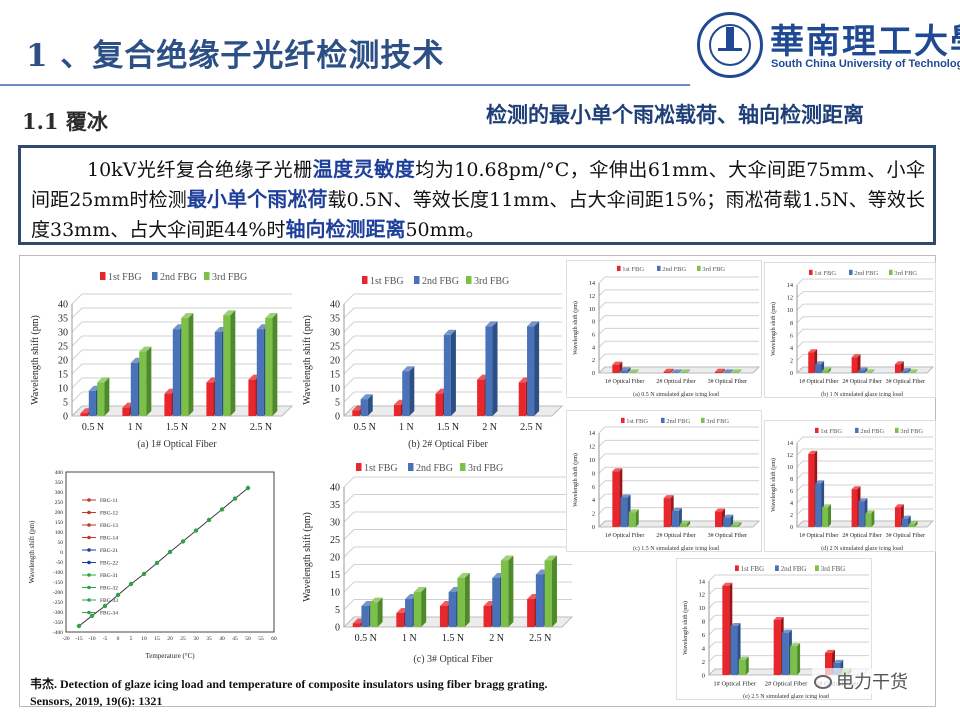  I want to click on x-tick-label: -5, so click(105, 639).